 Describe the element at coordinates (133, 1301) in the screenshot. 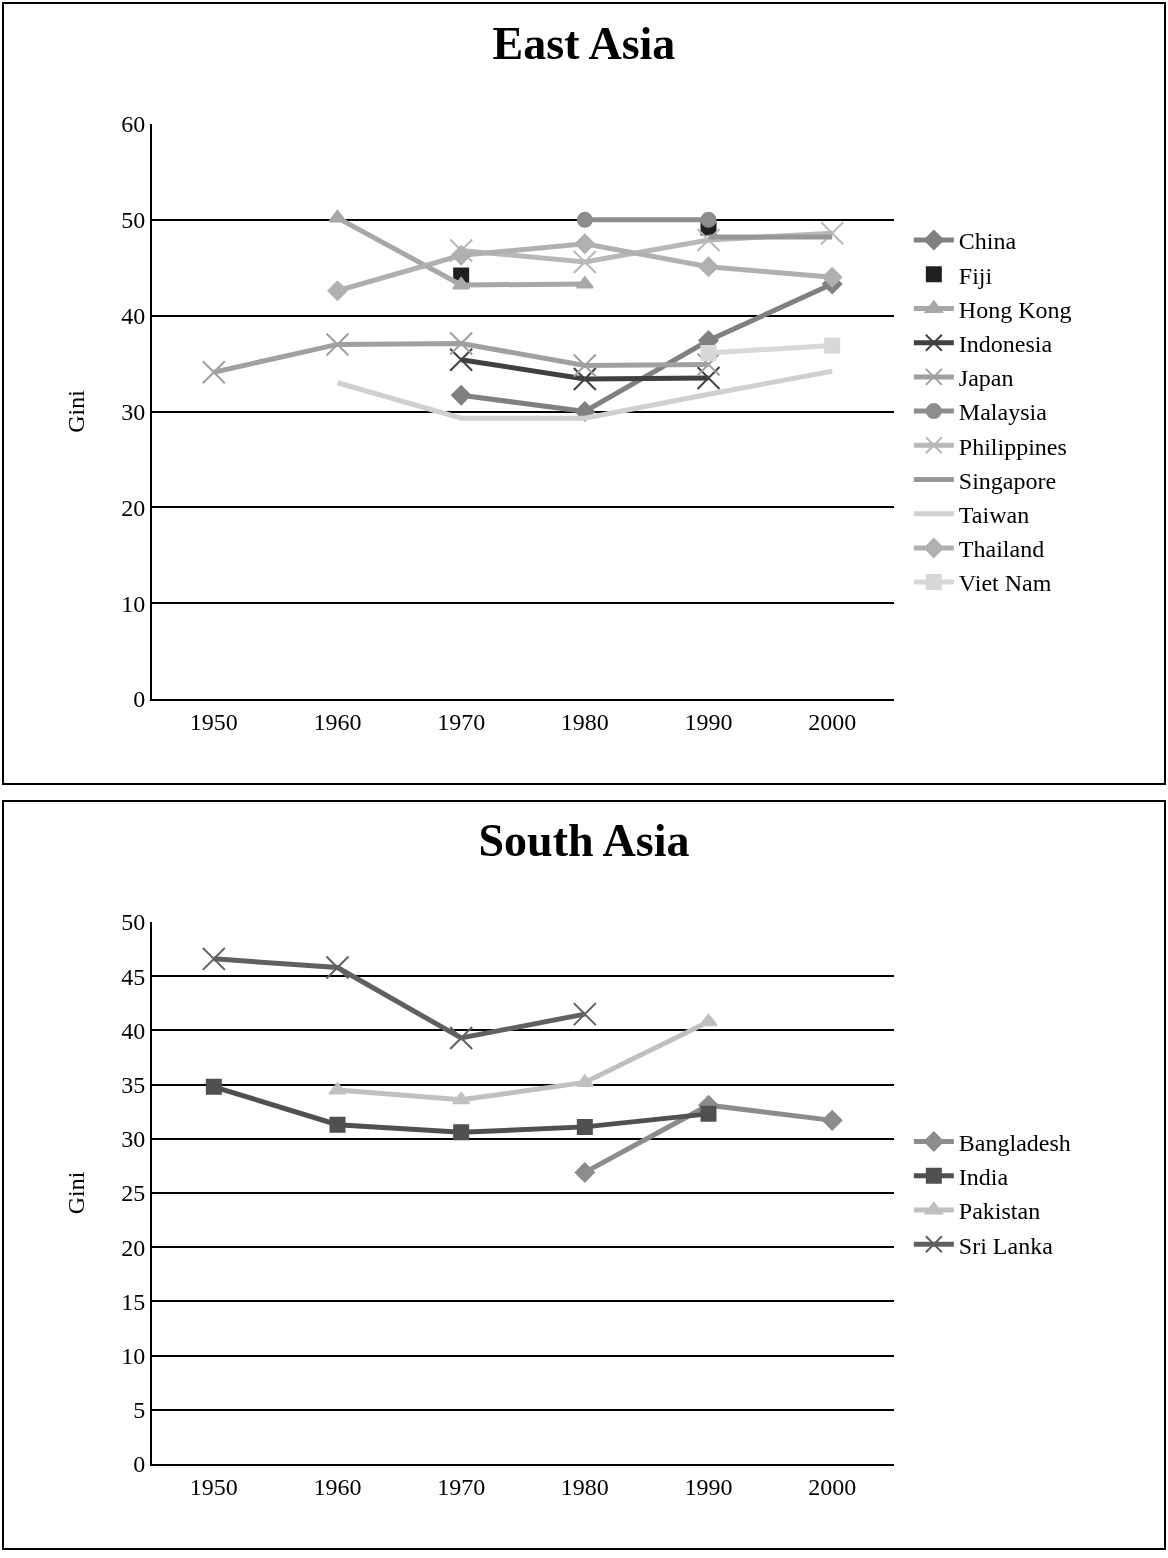

I see `y-tick-label: 15` at that location.